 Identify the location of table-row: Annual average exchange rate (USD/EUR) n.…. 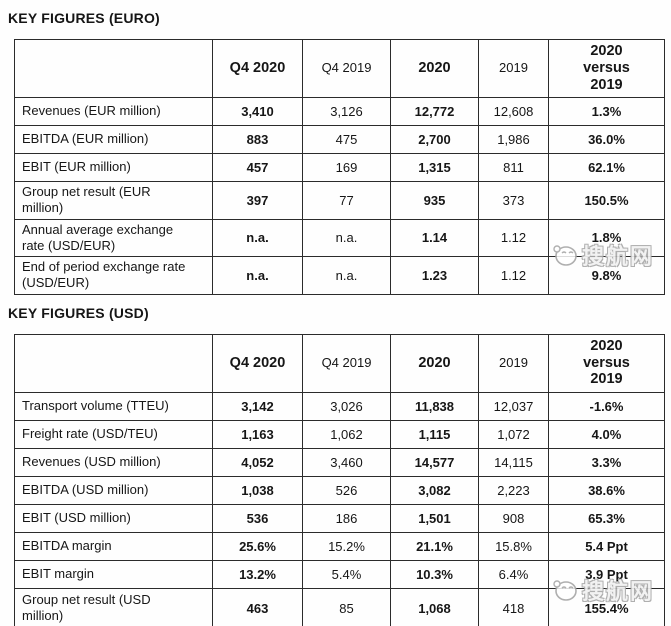
(339, 237).